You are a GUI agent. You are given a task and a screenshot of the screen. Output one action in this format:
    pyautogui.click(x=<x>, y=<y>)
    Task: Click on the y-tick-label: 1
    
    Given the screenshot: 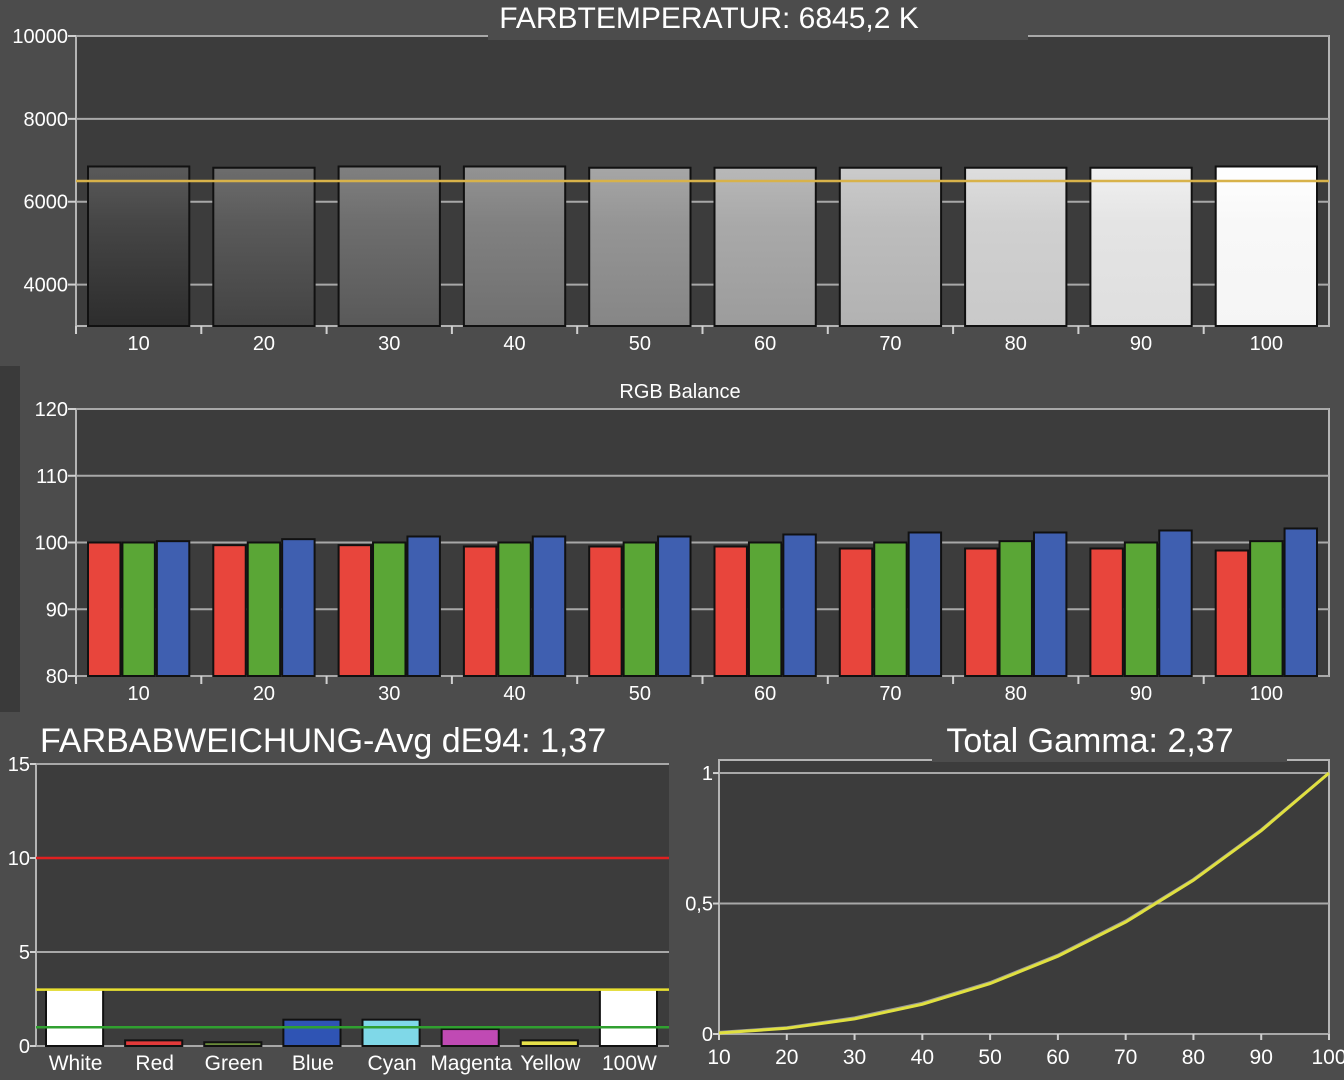 What is the action you would take?
    pyautogui.click(x=707, y=774)
    